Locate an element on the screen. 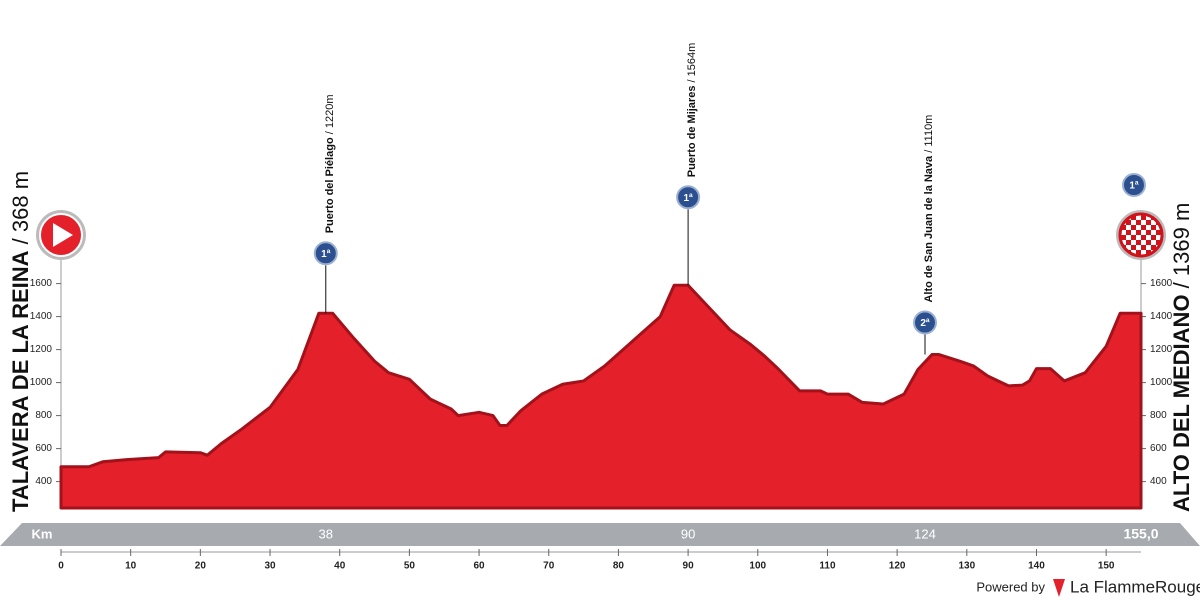 Image resolution: width=1200 pixels, height=605 pixels. y-tick-label-right: 1000 is located at coordinates (1161, 382).